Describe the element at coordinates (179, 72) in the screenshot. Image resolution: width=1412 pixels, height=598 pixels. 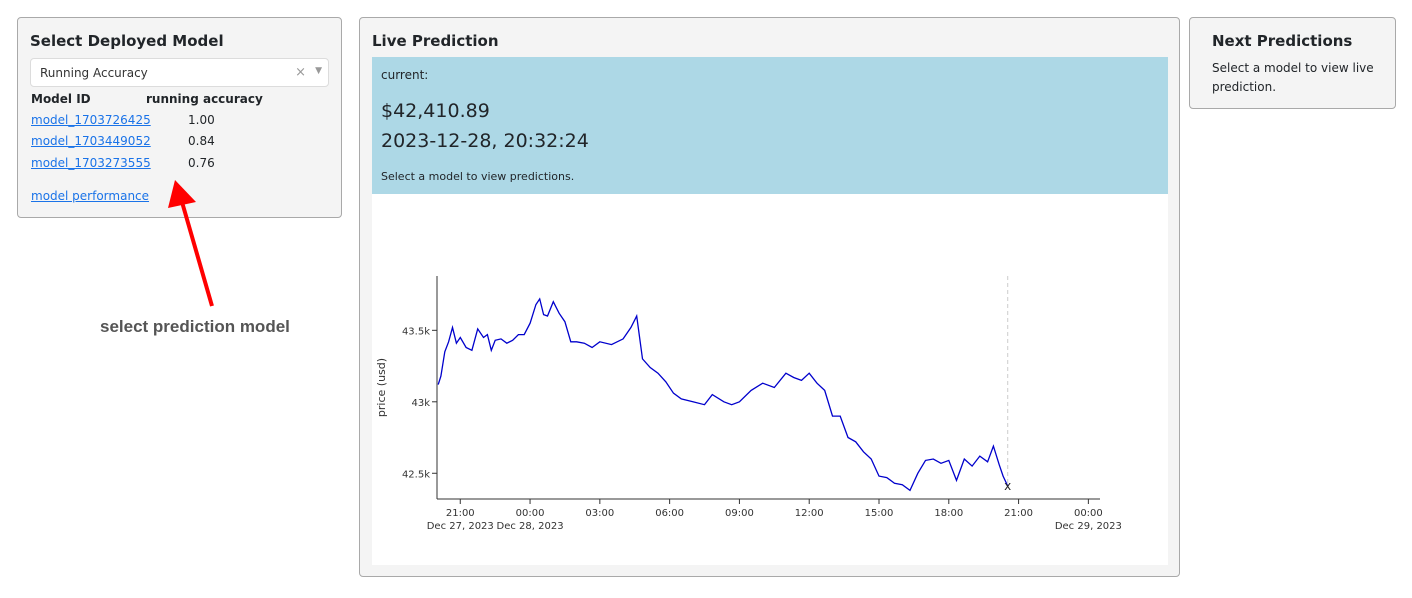
I see `model-sort-dropdown: Running Accuracy × ▼` at that location.